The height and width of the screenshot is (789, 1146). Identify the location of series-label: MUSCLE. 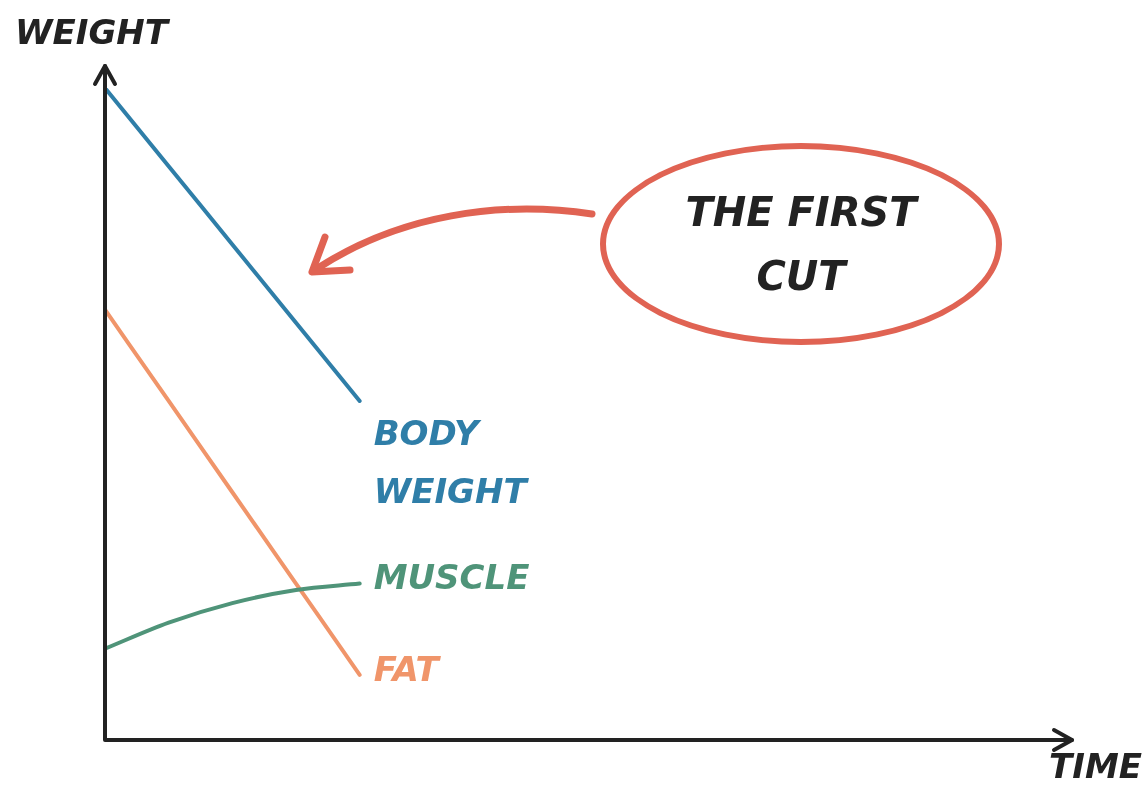
(451, 577).